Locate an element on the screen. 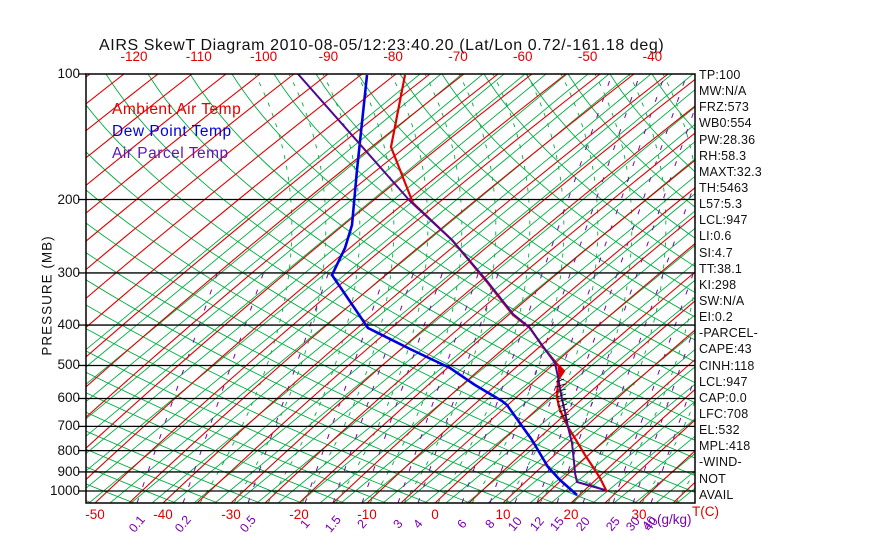 The height and width of the screenshot is (560, 870). legend-ambient-air-temp: Ambient Air Temp is located at coordinates (176, 110).